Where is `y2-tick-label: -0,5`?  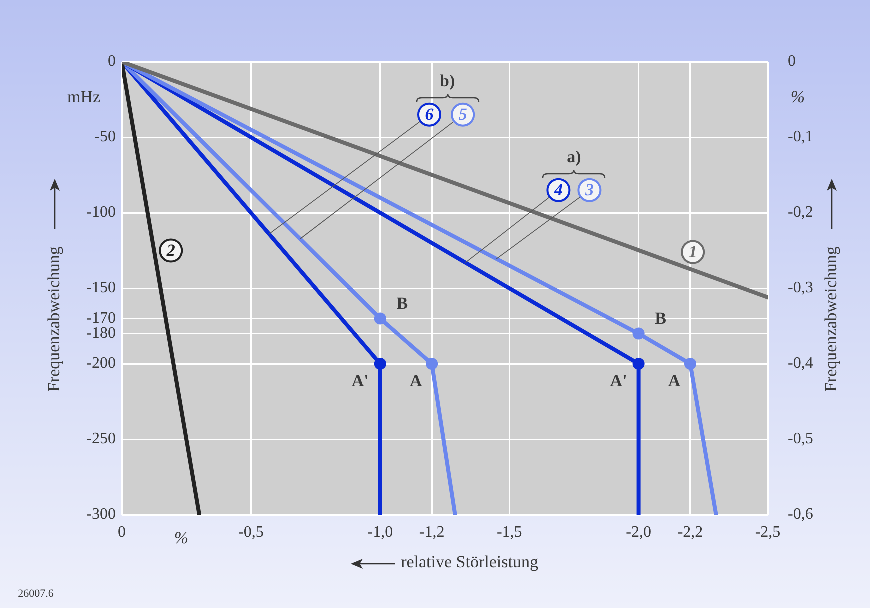 y2-tick-label: -0,5 is located at coordinates (801, 439).